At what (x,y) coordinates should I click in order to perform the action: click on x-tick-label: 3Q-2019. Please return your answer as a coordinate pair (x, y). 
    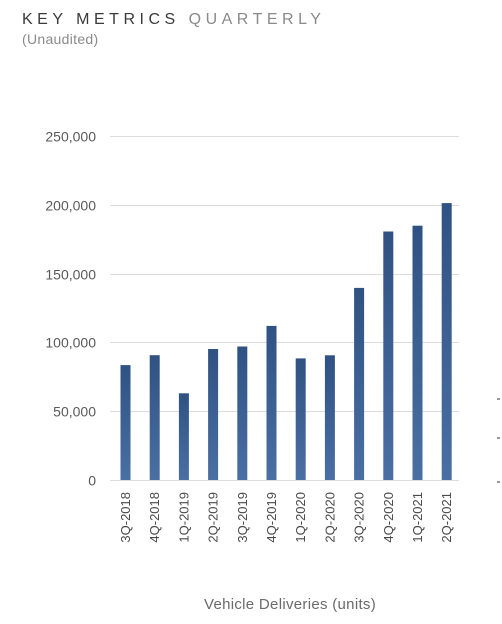
    Looking at the image, I should click on (242, 517).